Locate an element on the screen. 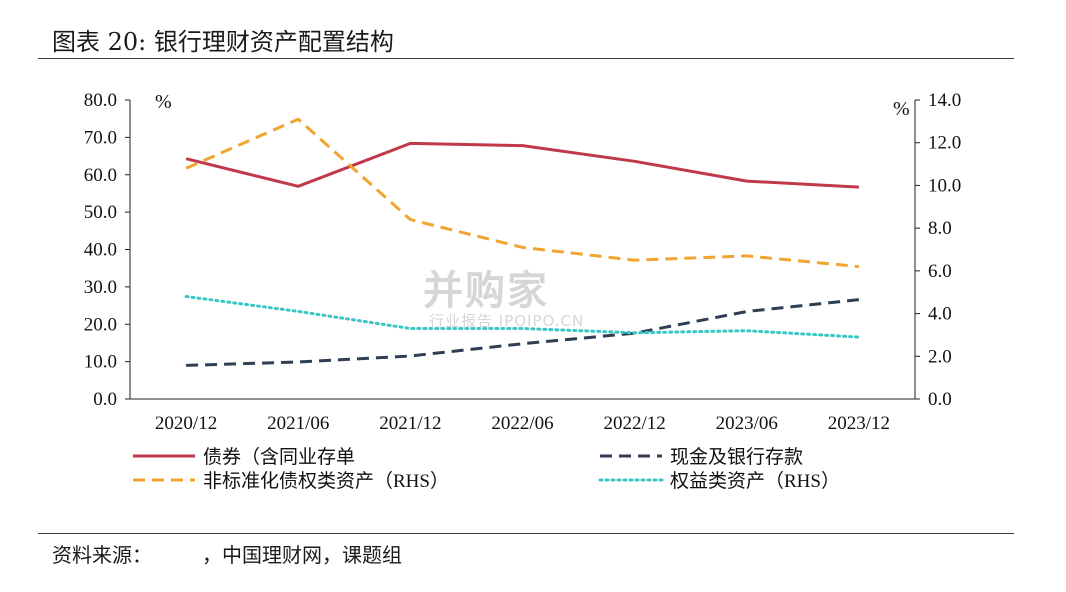 The height and width of the screenshot is (592, 1066). watermark: 并购家 行业报告 IPOIPO.CN is located at coordinates (503, 294).